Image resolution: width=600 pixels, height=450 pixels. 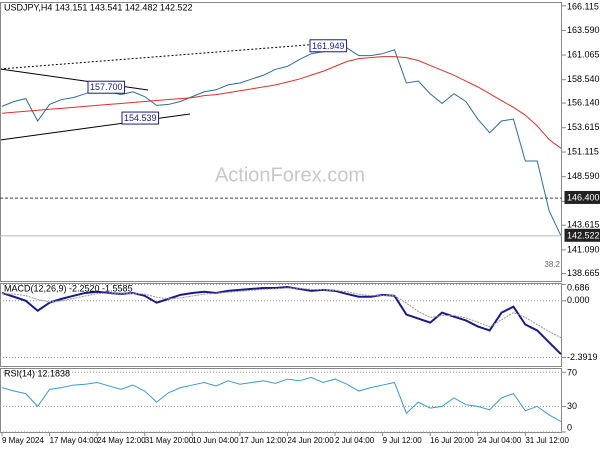 I want to click on y-tick-label: 166.115, so click(x=583, y=6).